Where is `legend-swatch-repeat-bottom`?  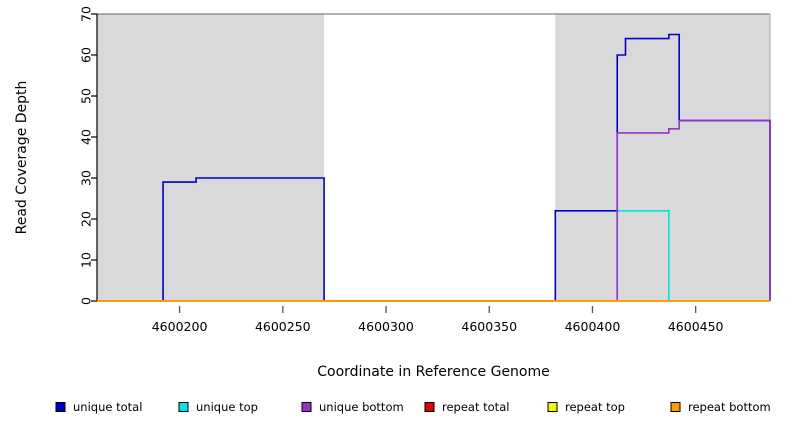
legend-swatch-repeat-bottom is located at coordinates (675, 407).